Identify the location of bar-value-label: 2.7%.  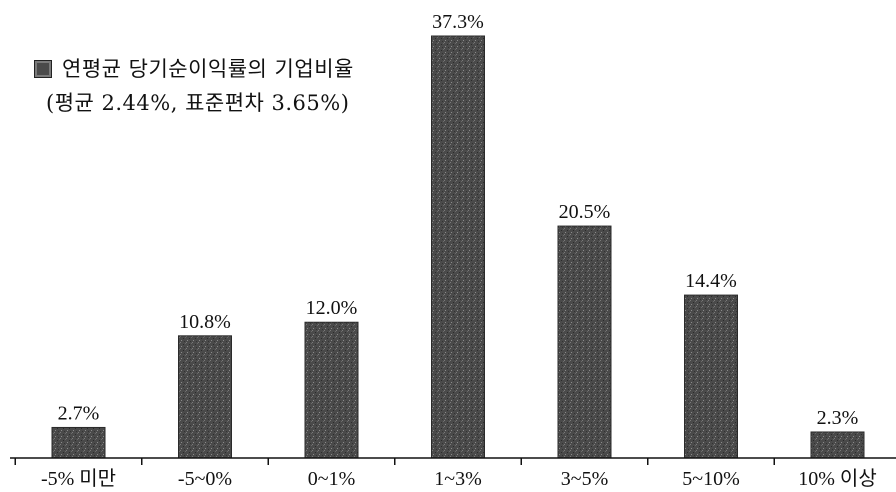
(79, 413).